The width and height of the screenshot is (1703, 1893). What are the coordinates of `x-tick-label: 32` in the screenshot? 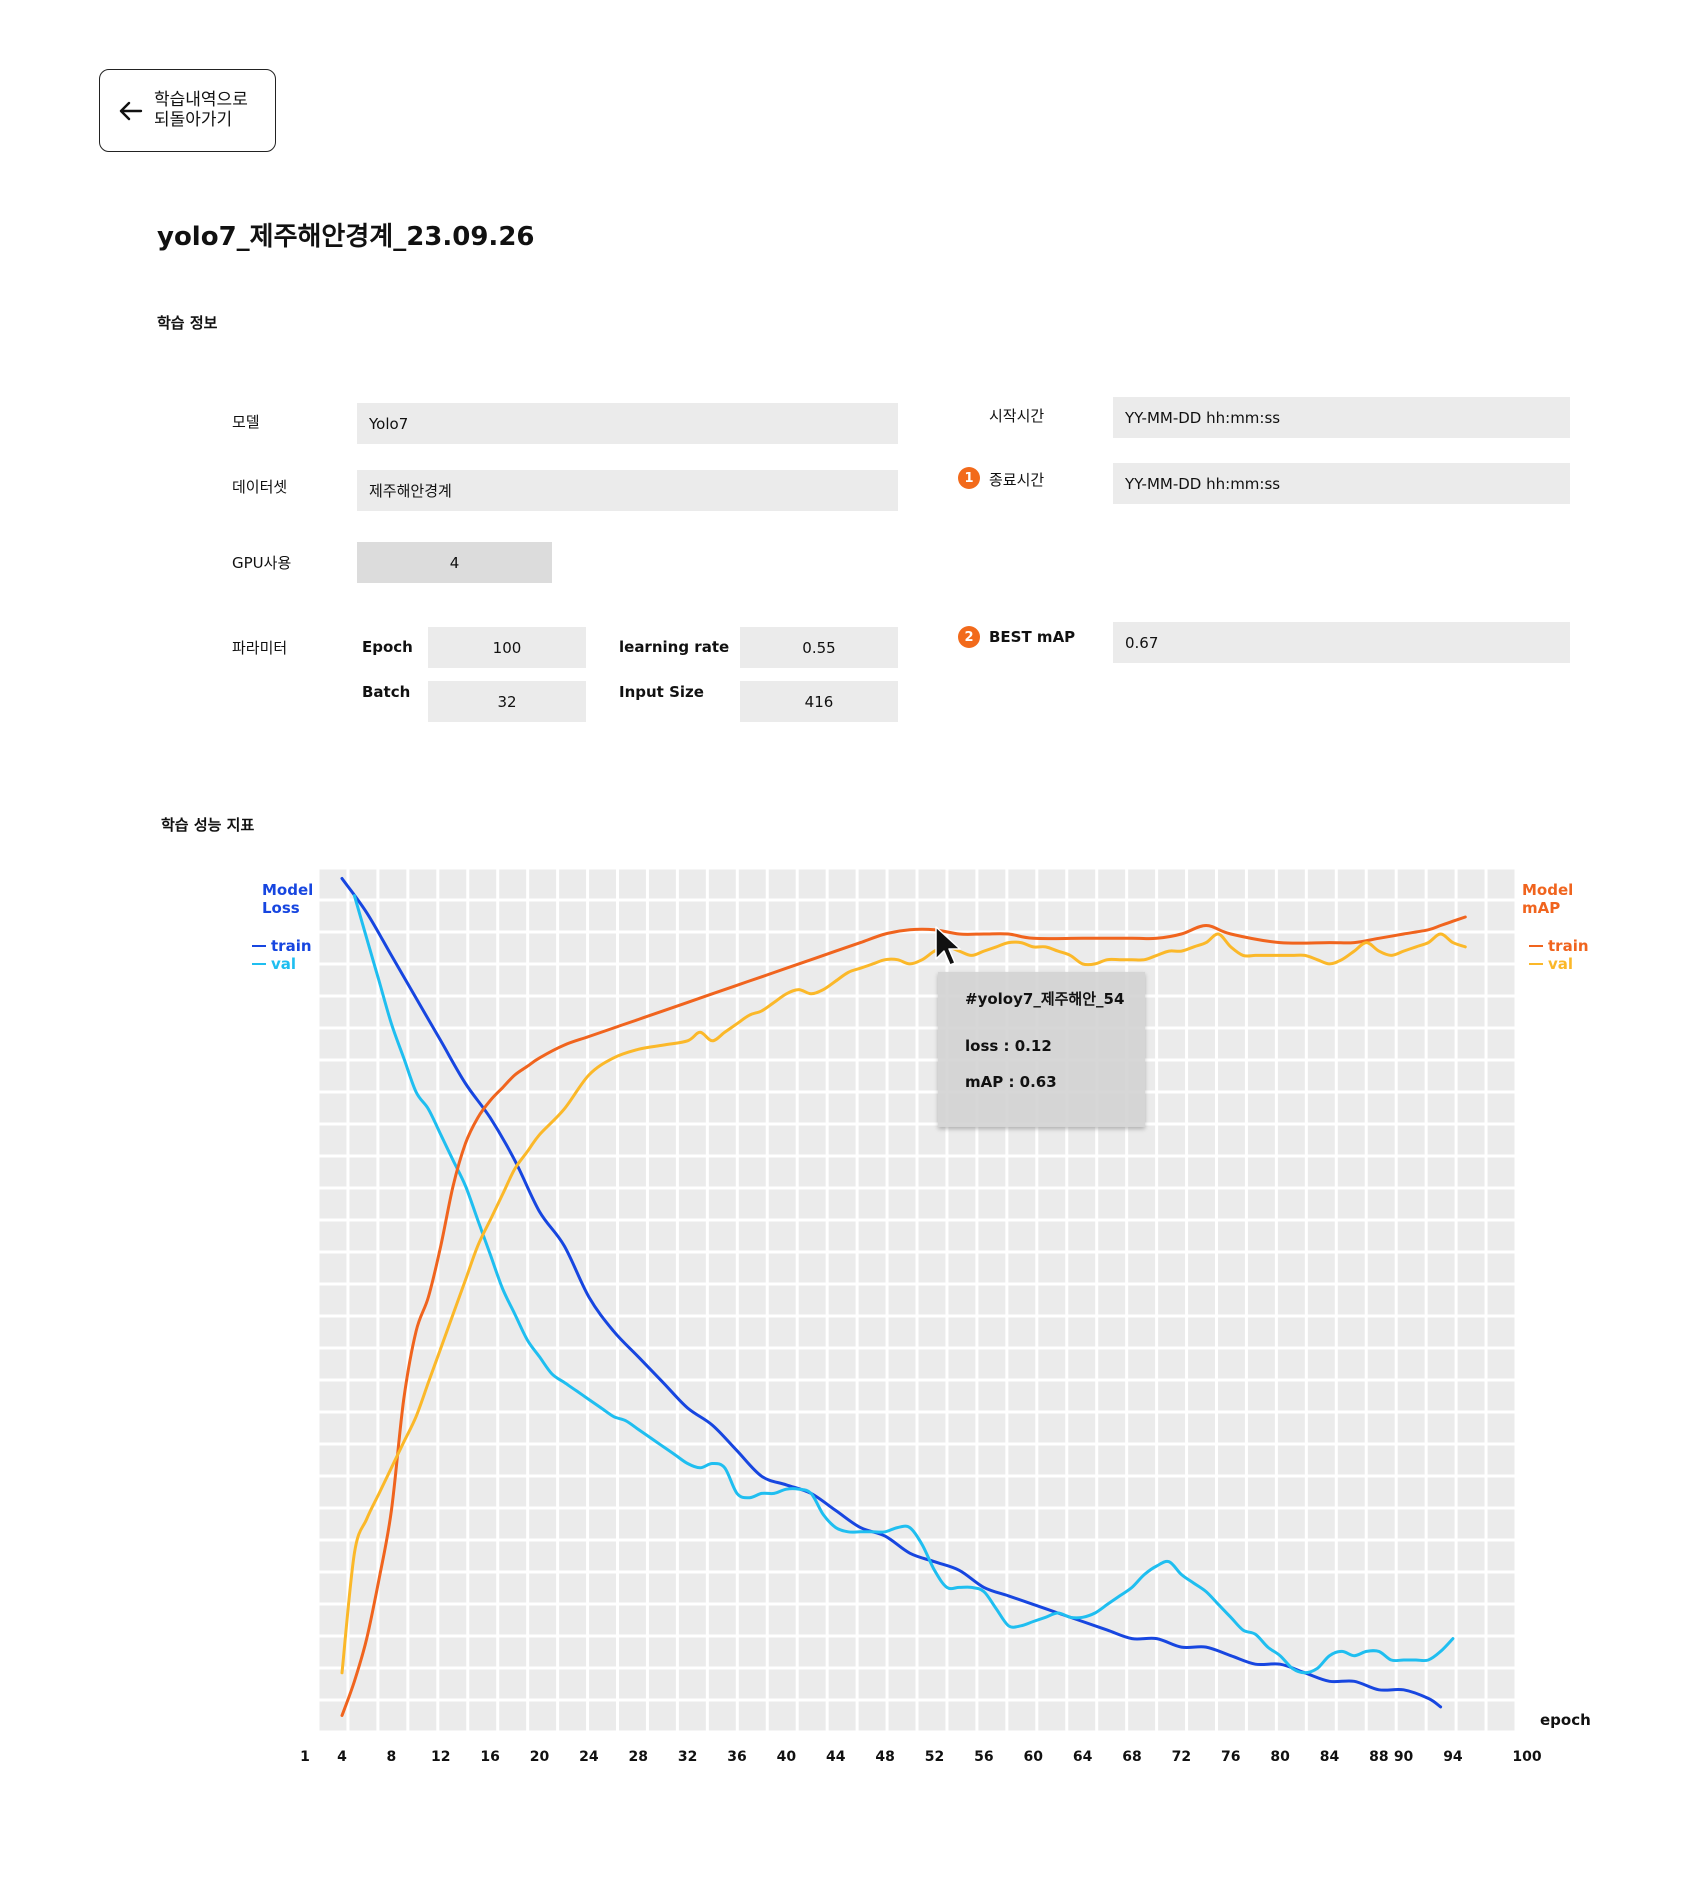 It's located at (687, 1757).